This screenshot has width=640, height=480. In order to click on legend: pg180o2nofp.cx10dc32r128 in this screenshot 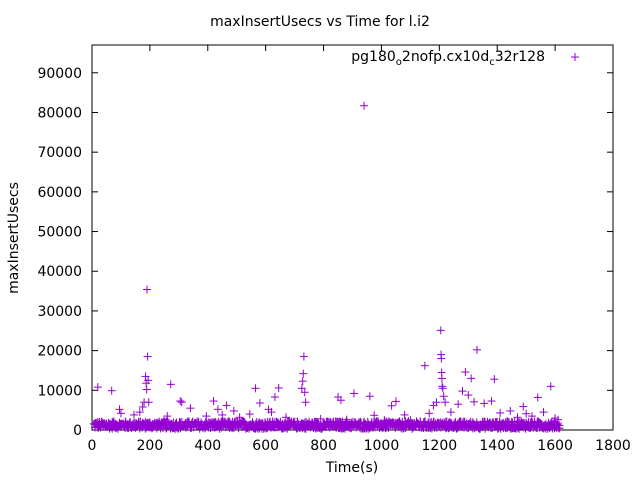, I will do `click(465, 58)`.